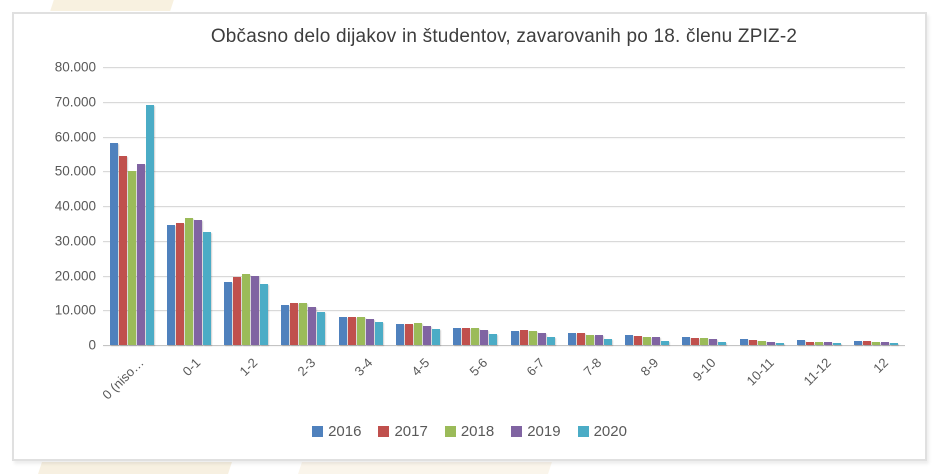 This screenshot has height=474, width=940. What do you see at coordinates (880, 365) in the screenshot?
I see `x-axis-tick-label: 12` at bounding box center [880, 365].